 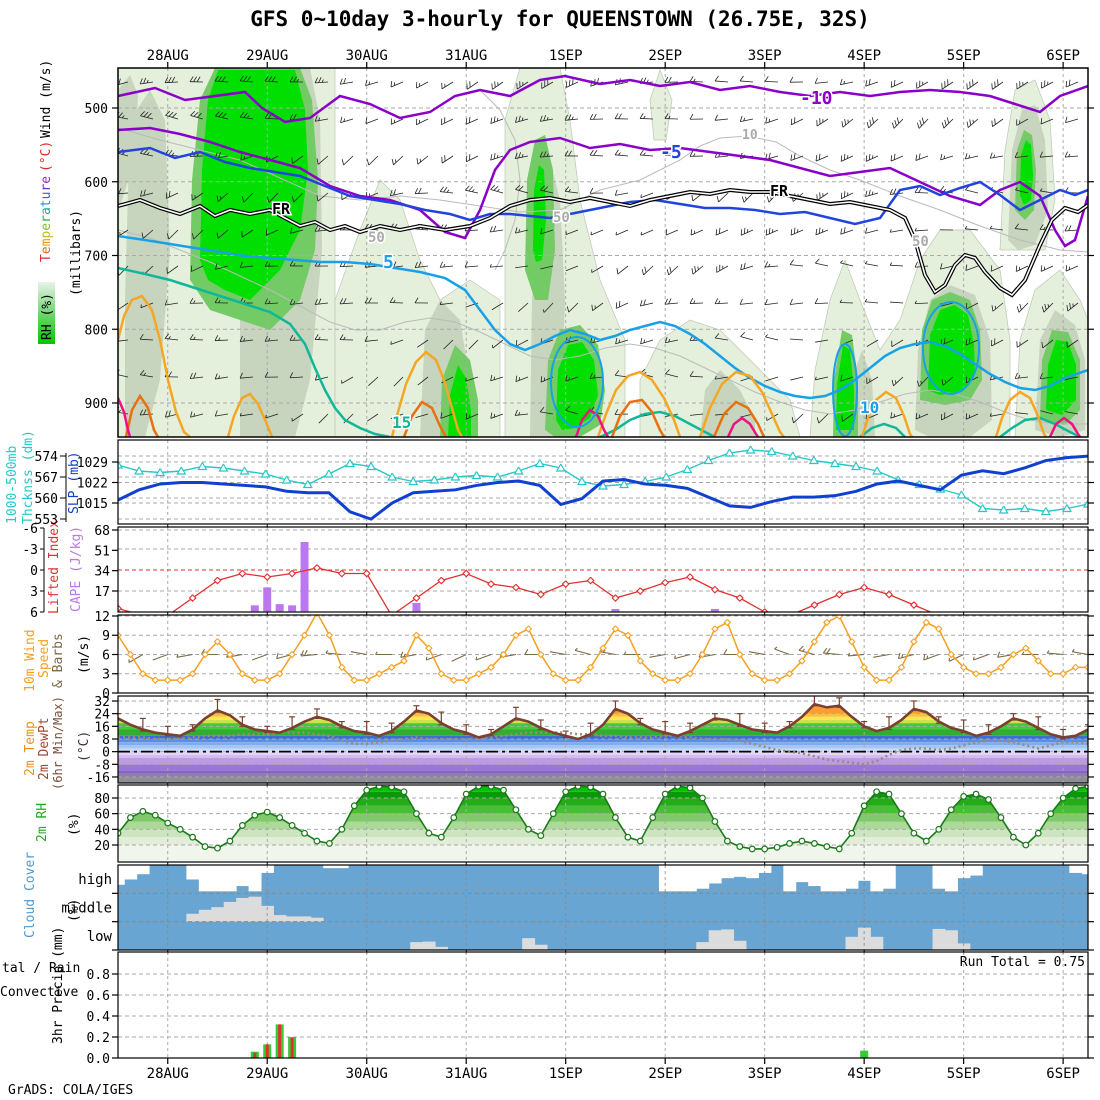 I want to click on cloud-middle-bar, so click(x=255, y=909).